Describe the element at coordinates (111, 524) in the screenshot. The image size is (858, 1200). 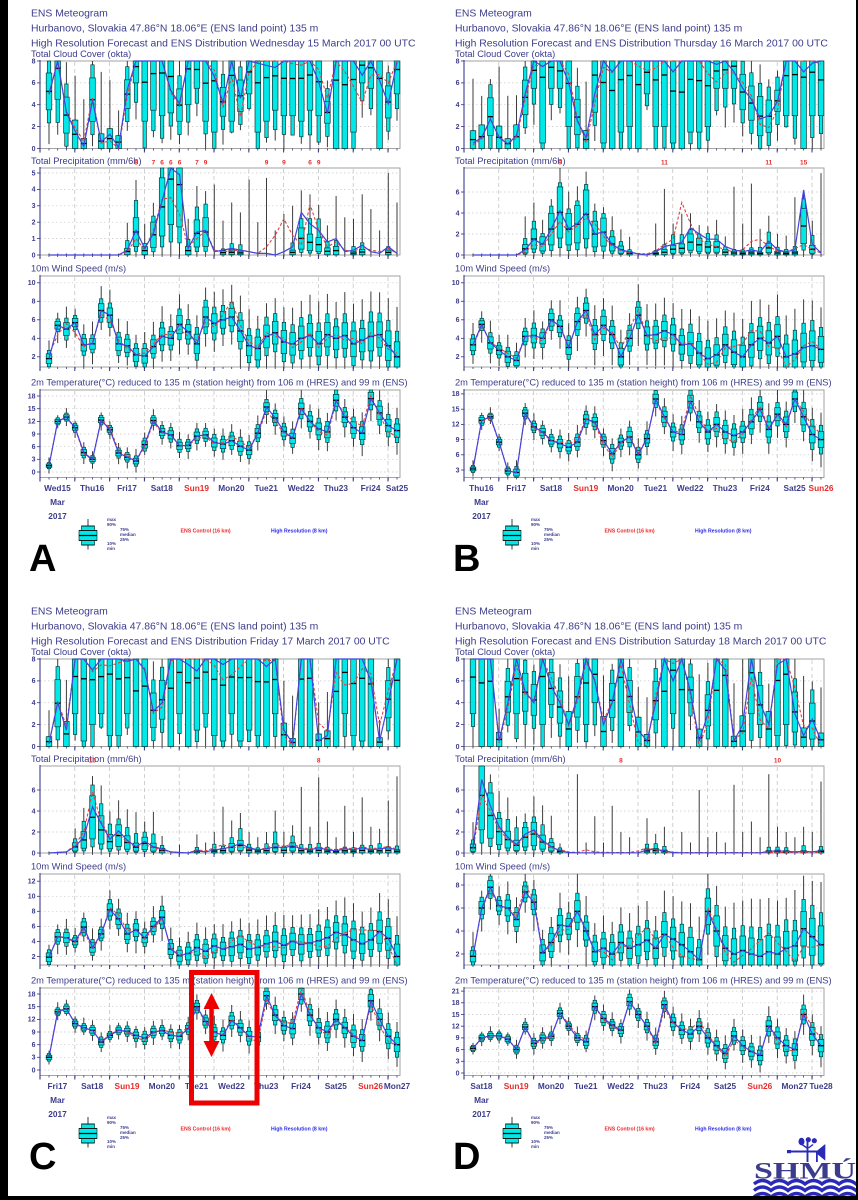
I see `svg-text: 90%` at that location.